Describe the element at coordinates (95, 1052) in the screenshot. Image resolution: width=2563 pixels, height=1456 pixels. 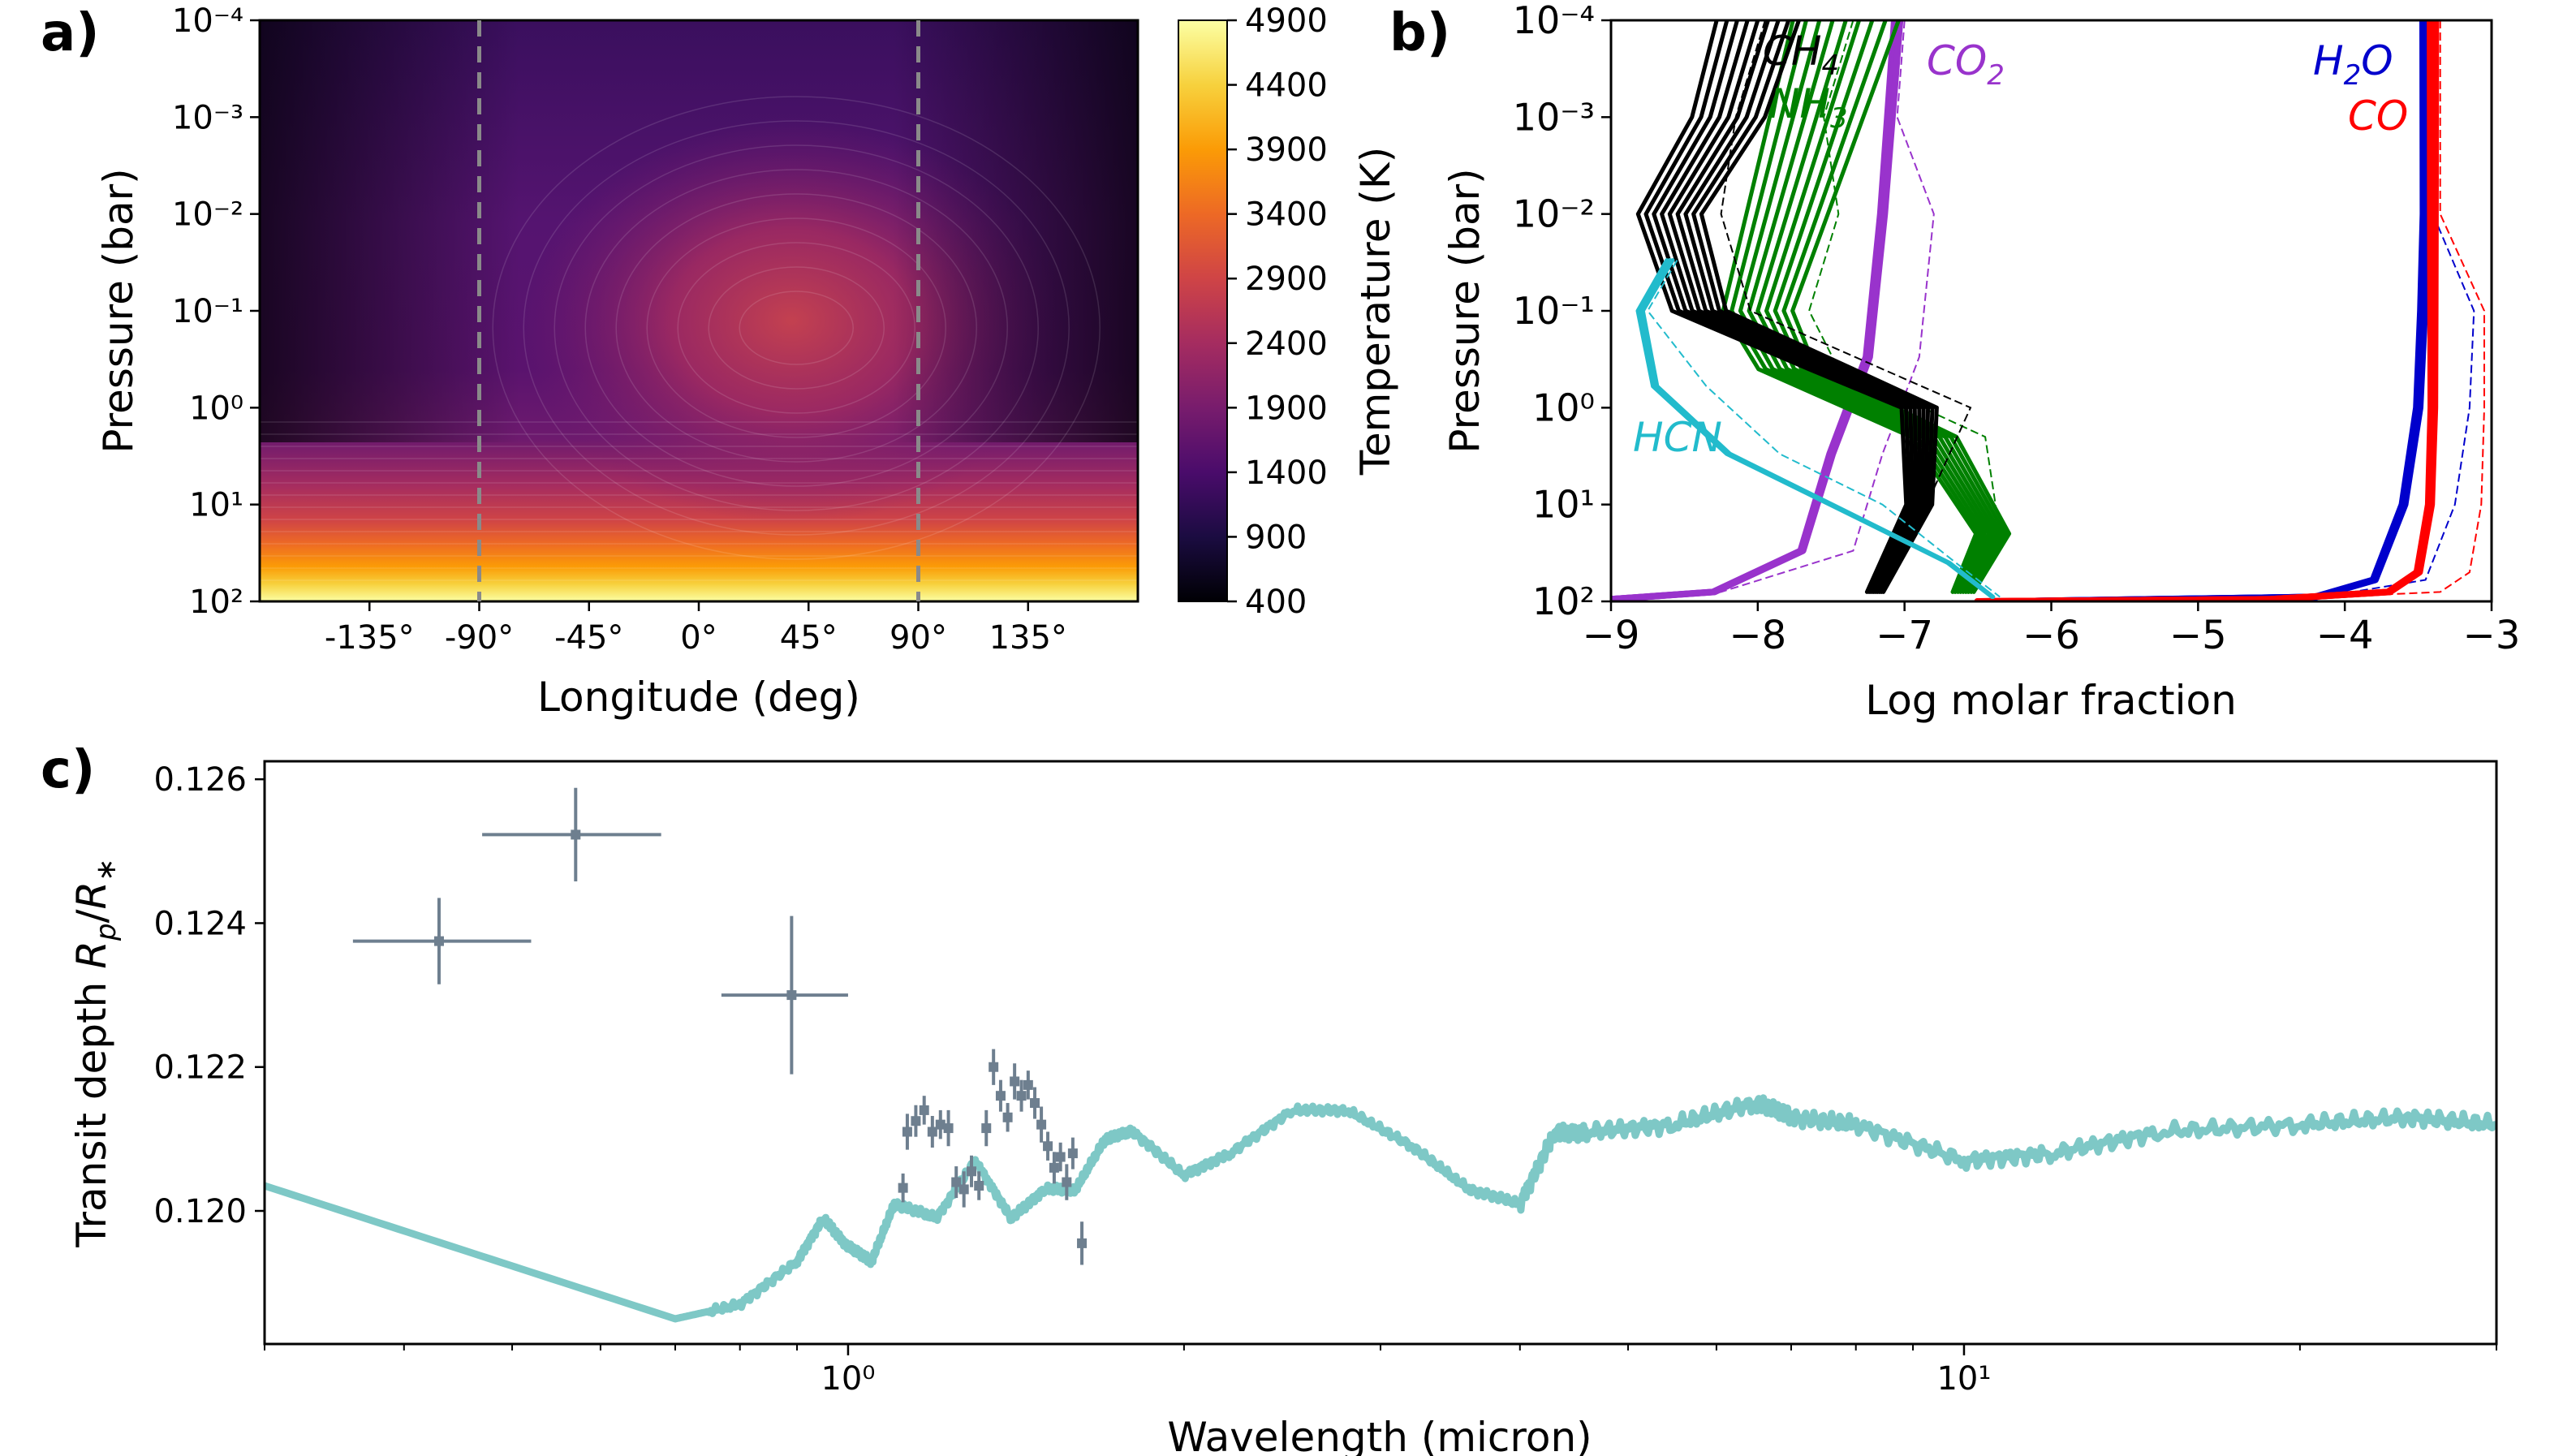
I see `spectrum-ylabel: Transit depth Rp/R∗` at that location.